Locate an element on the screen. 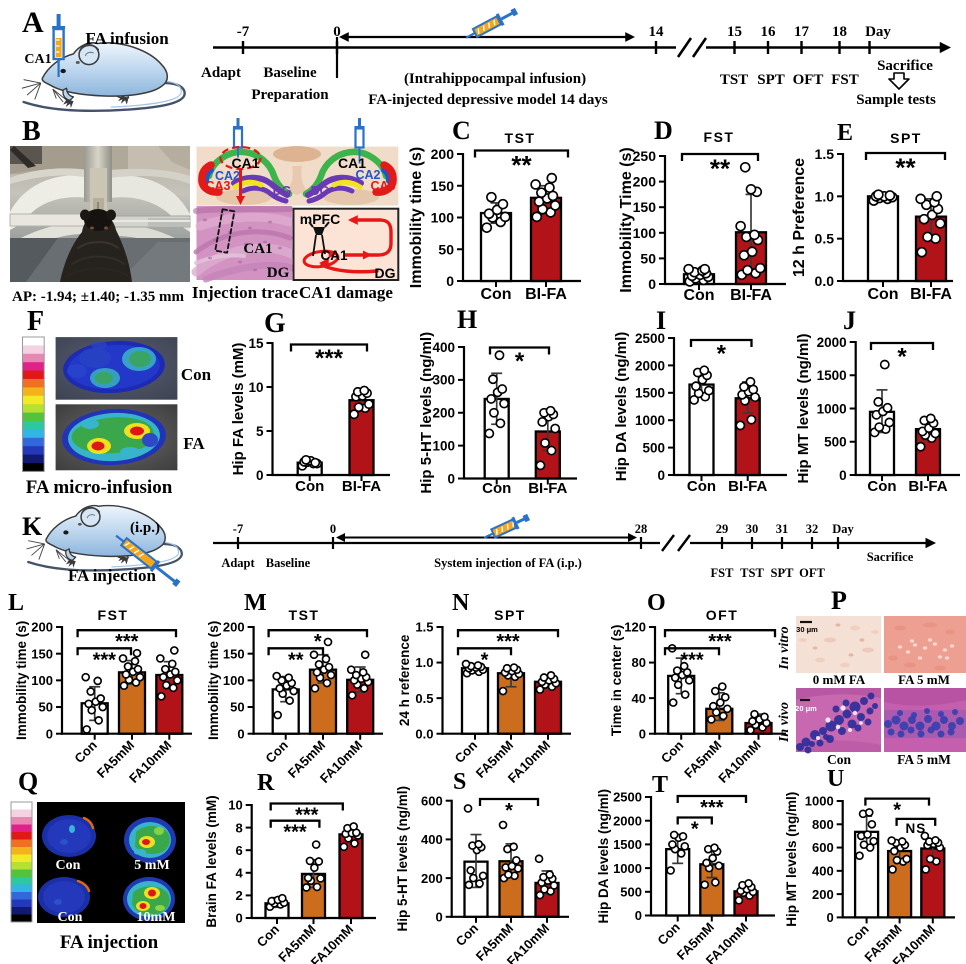  svg-text: D is located at coordinates (663, 130).